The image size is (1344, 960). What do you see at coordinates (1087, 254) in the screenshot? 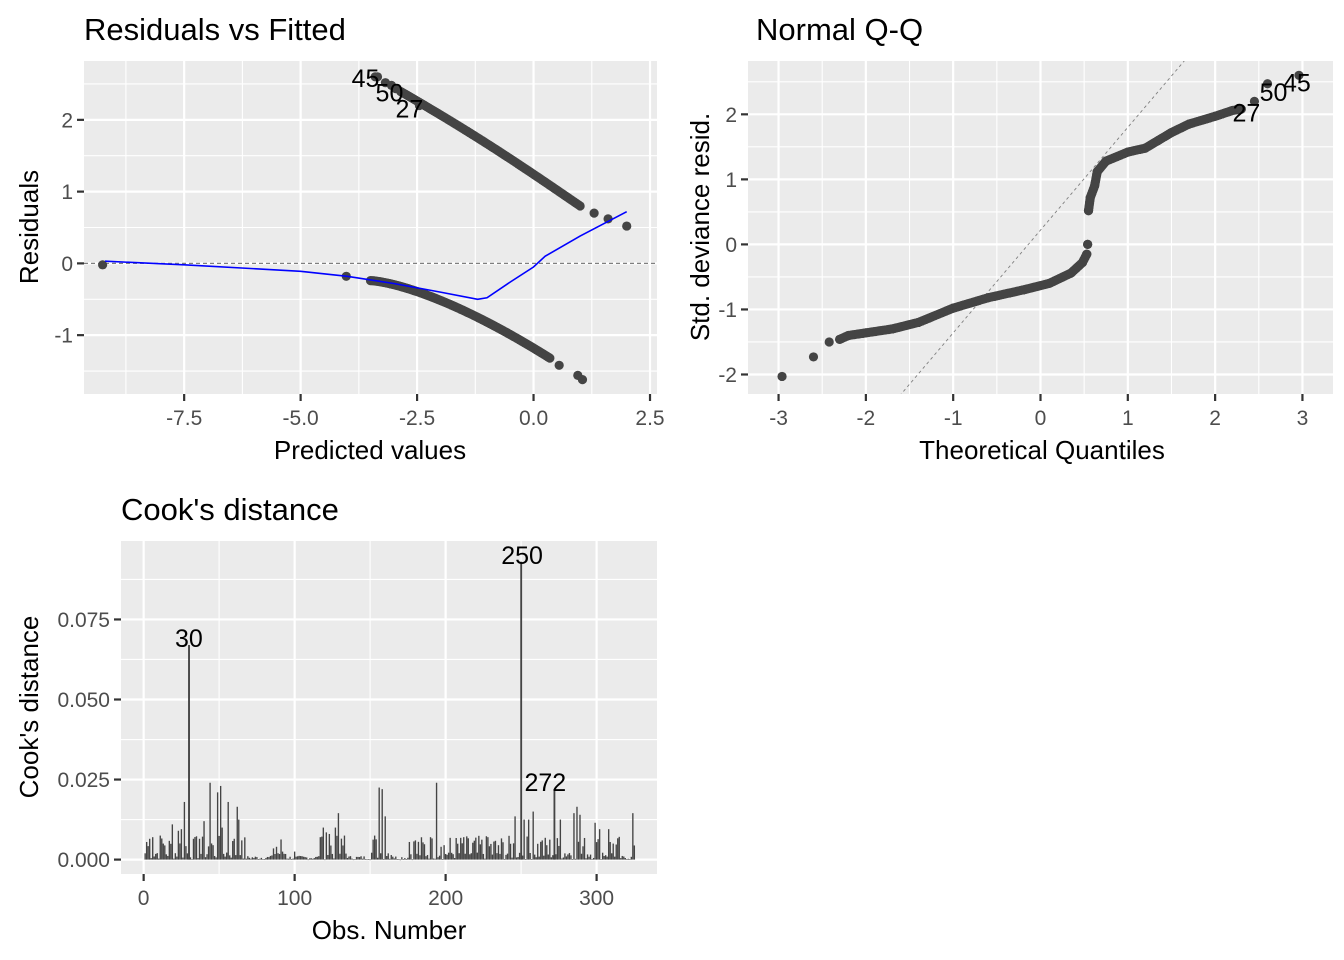
I see `qq-point` at bounding box center [1087, 254].